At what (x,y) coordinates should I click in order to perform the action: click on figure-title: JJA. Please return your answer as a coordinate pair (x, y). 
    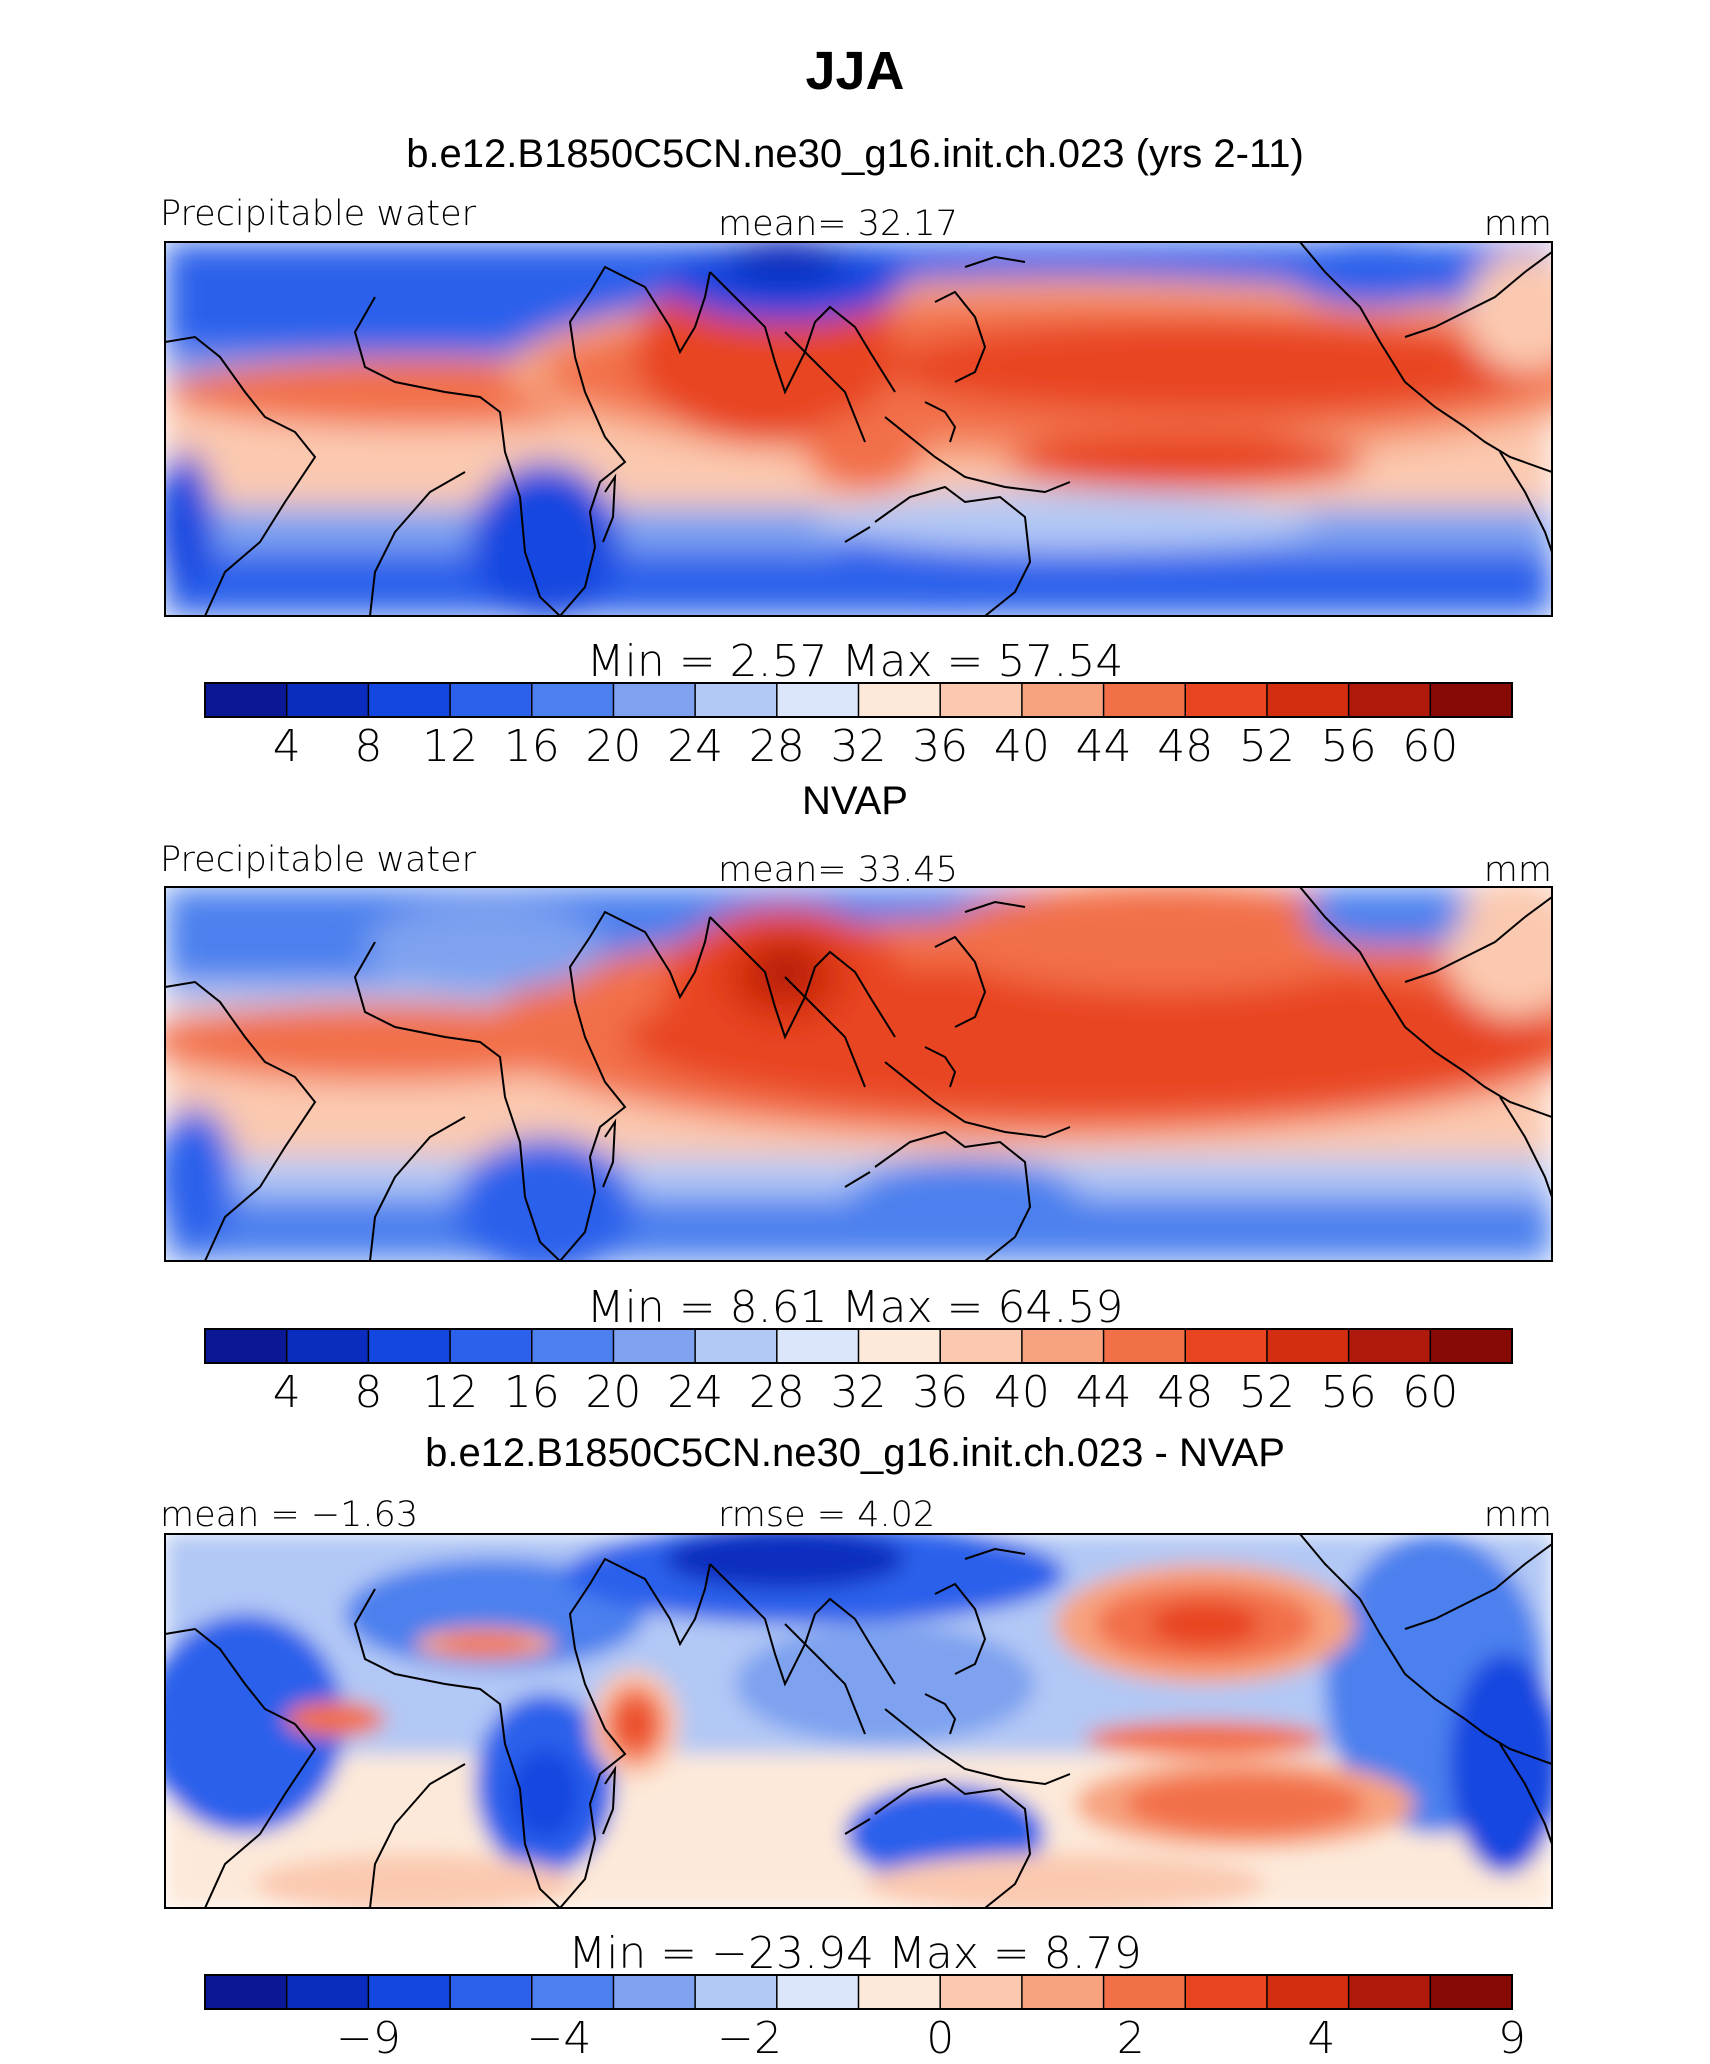
    Looking at the image, I should click on (854, 71).